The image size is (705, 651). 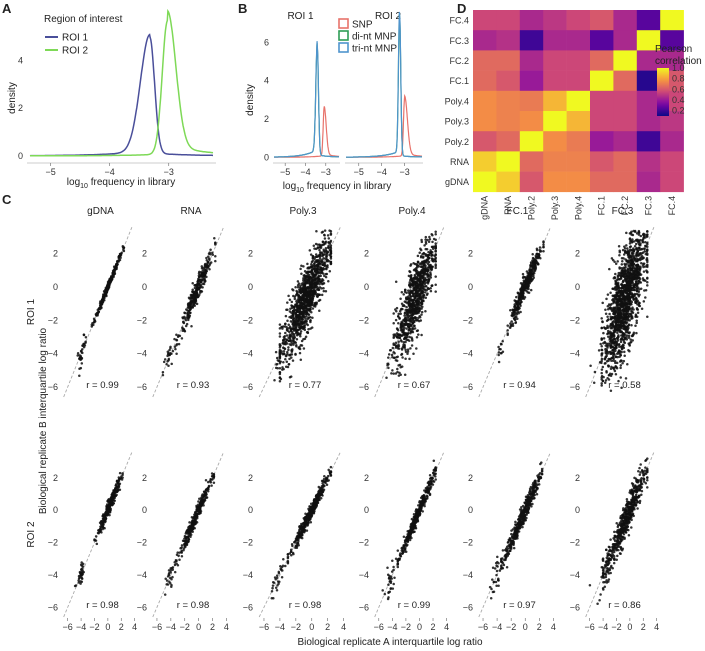 I want to click on y-tick-label: −4, so click(x=142, y=354).